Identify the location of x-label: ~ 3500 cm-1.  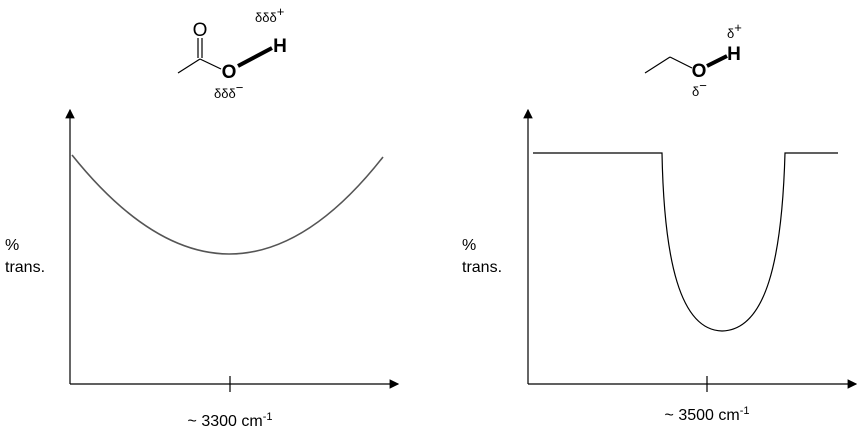
(707, 414).